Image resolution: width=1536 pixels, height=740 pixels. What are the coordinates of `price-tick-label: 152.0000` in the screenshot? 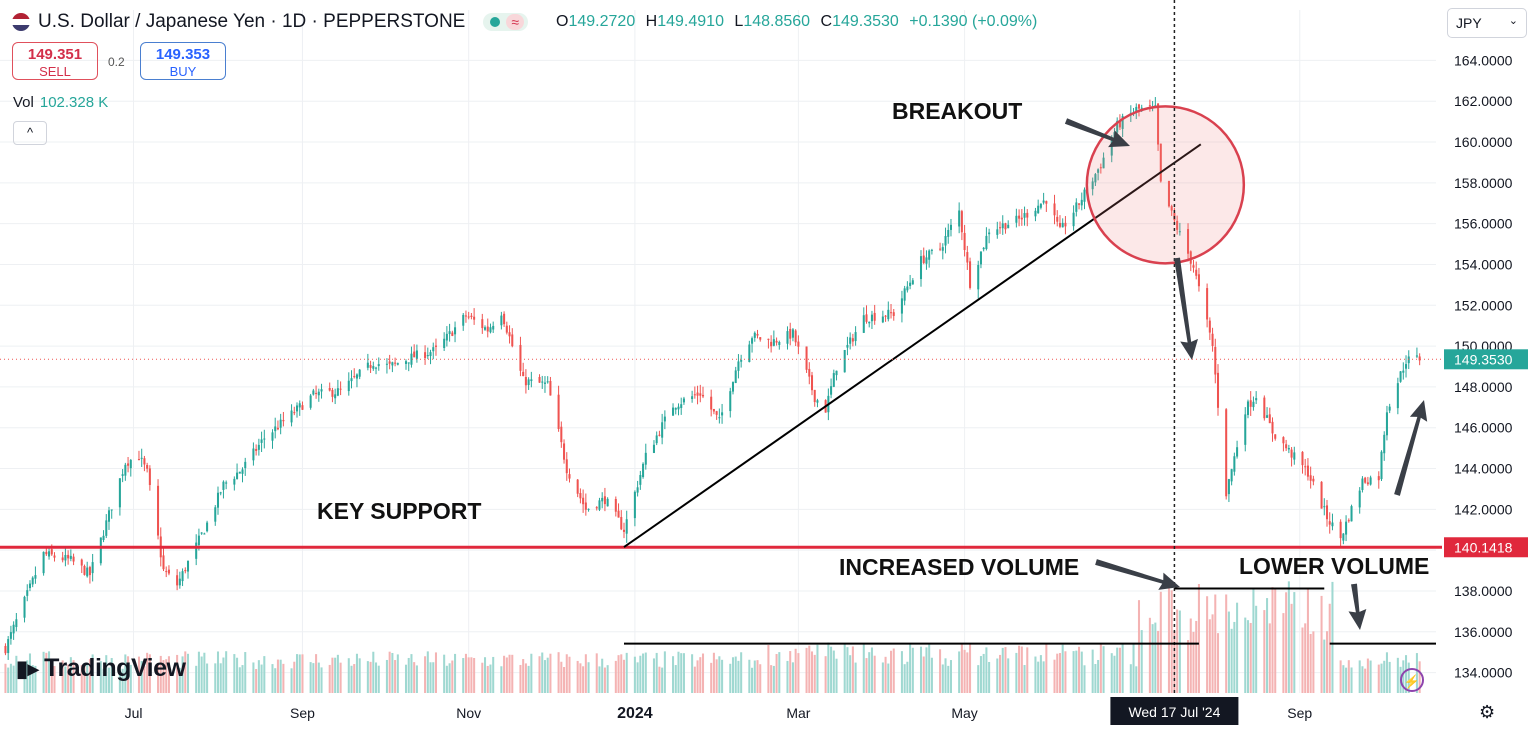 It's located at (1483, 305).